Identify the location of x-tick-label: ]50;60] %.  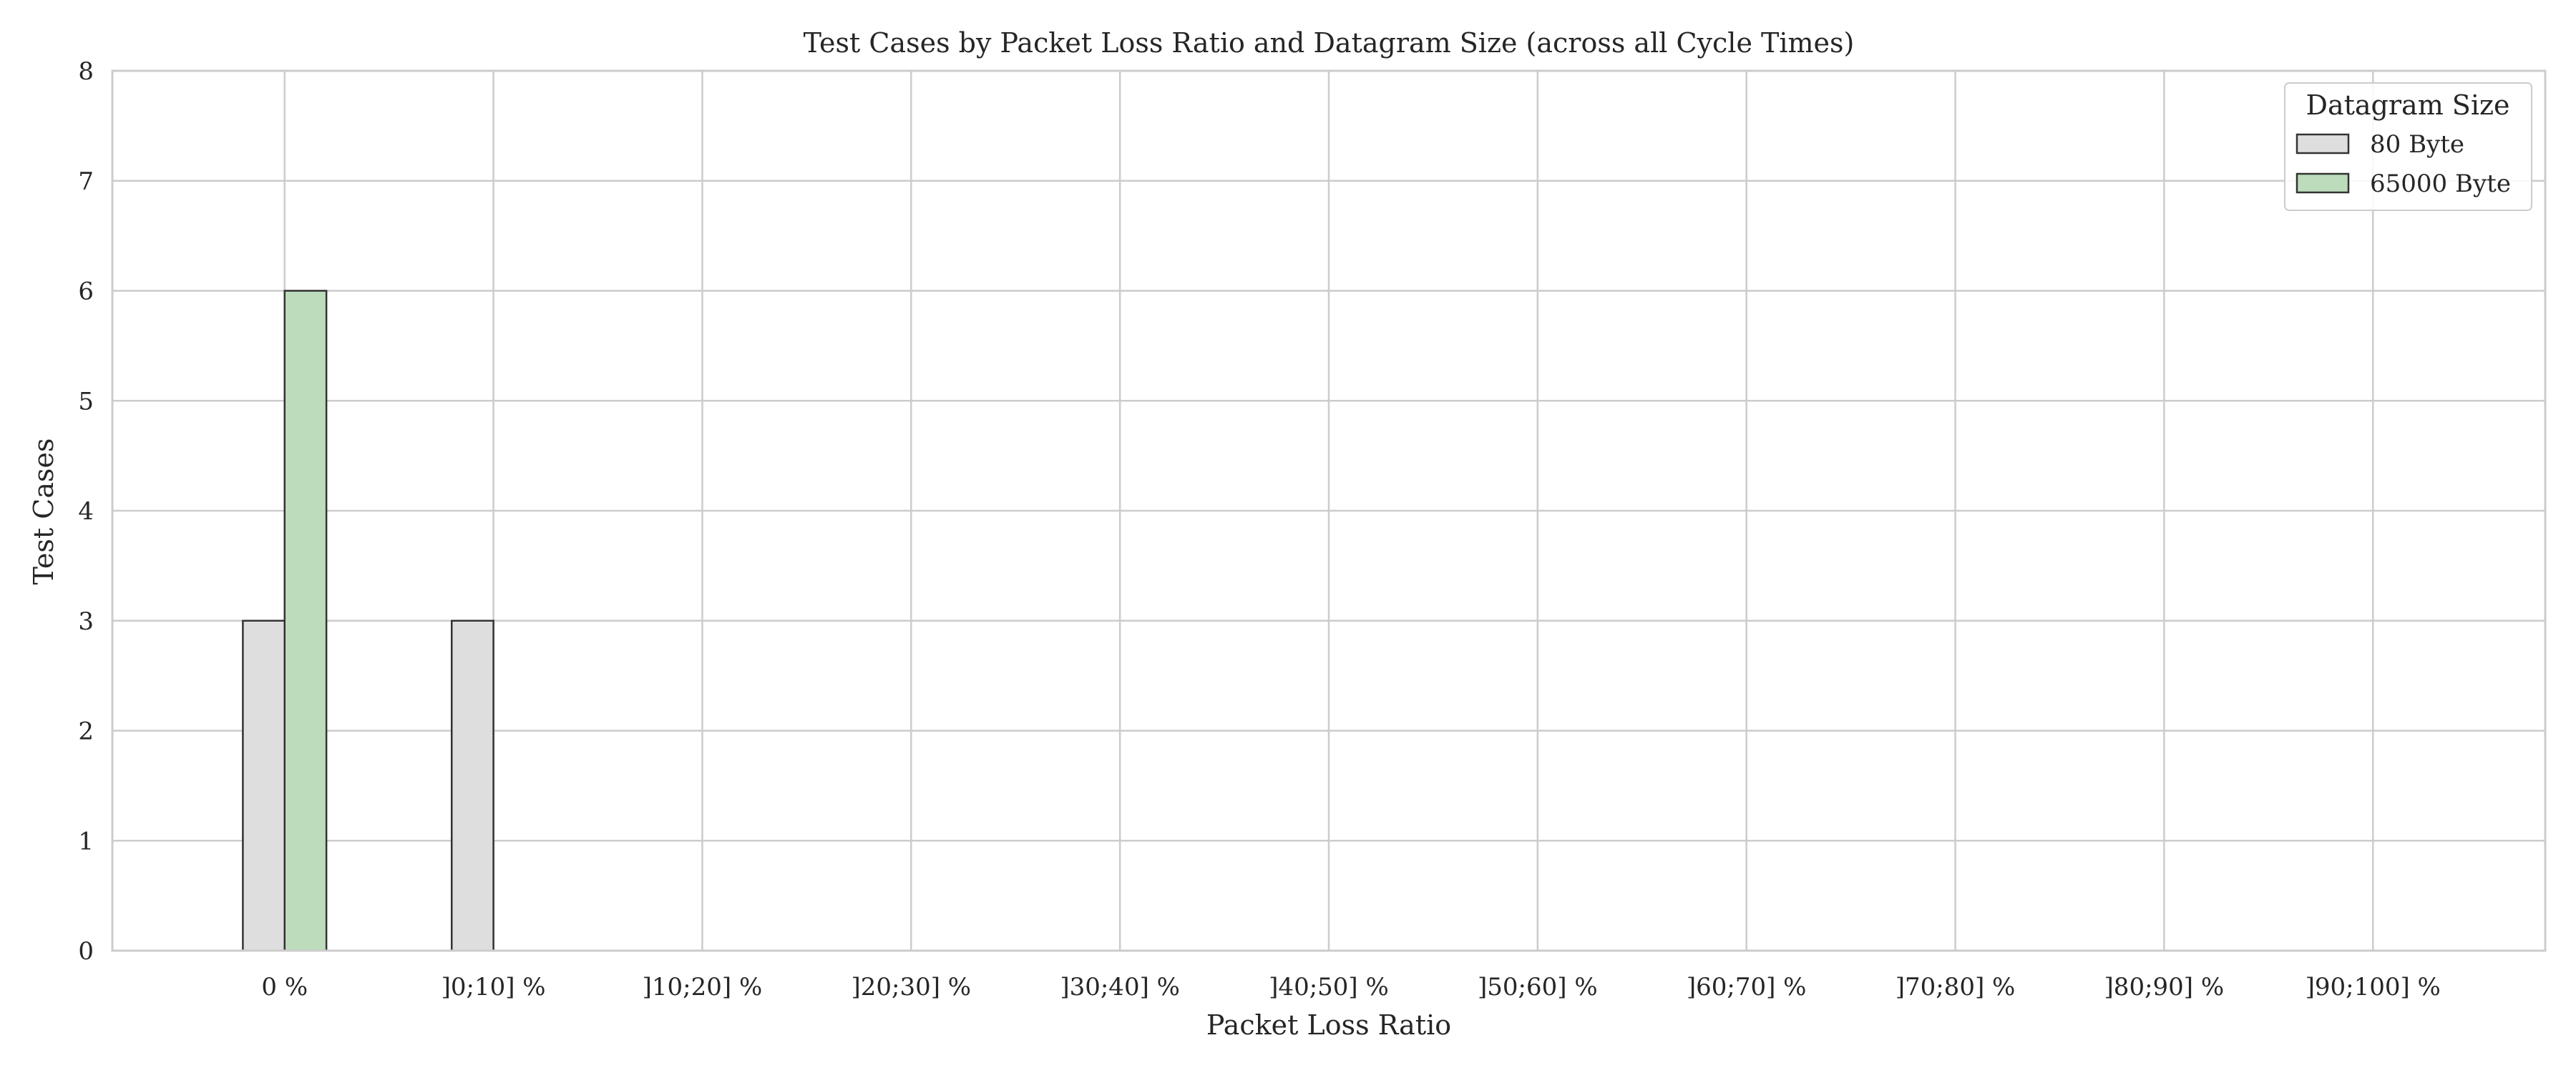
(1538, 987).